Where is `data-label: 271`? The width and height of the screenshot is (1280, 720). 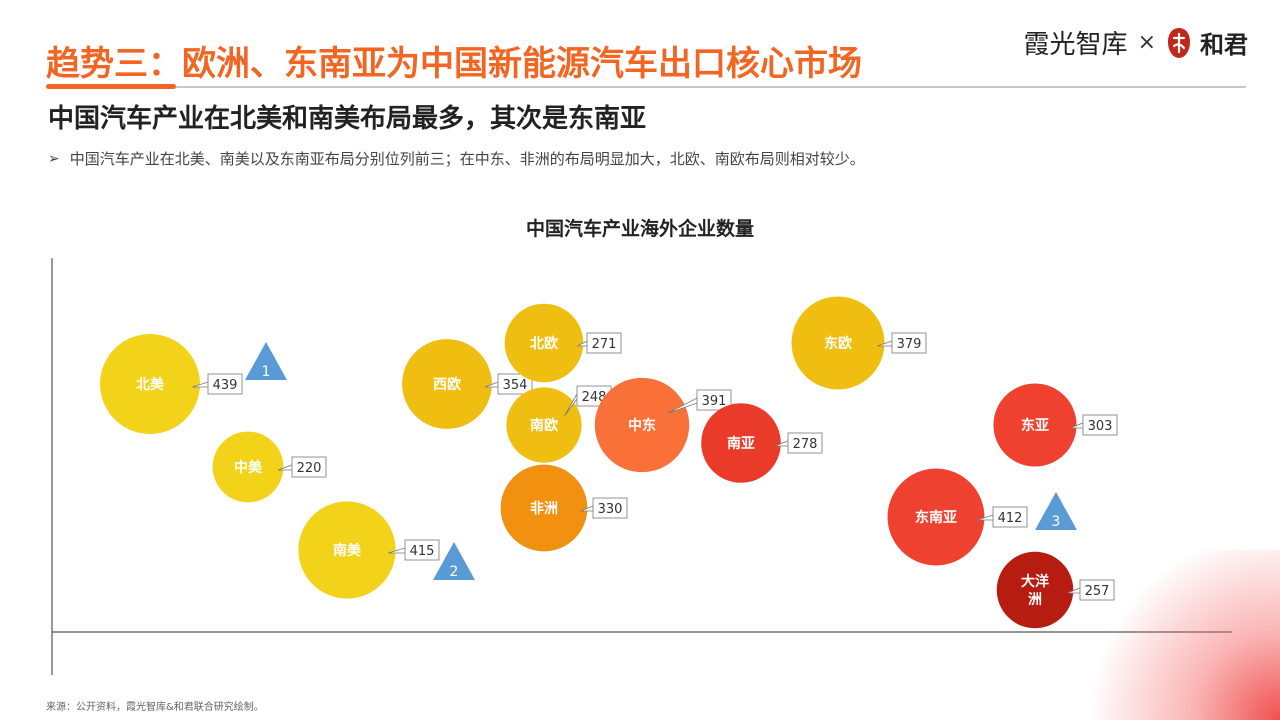 data-label: 271 is located at coordinates (604, 344).